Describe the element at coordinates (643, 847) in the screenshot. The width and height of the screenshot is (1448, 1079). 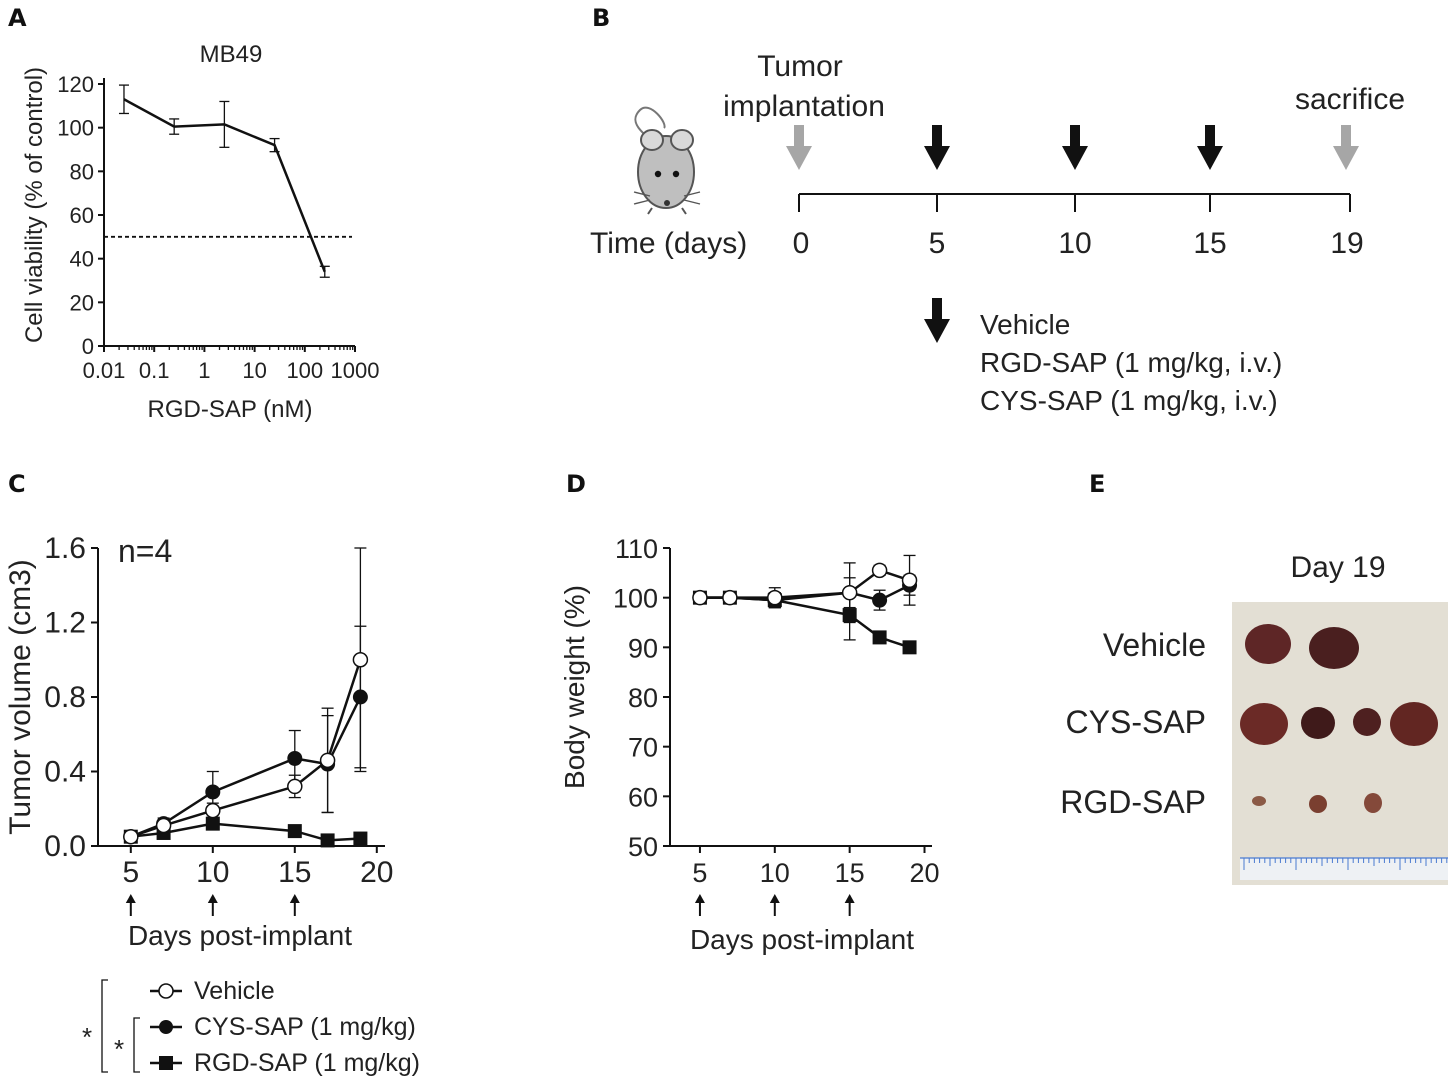
I see `y-tick-label: 50` at that location.